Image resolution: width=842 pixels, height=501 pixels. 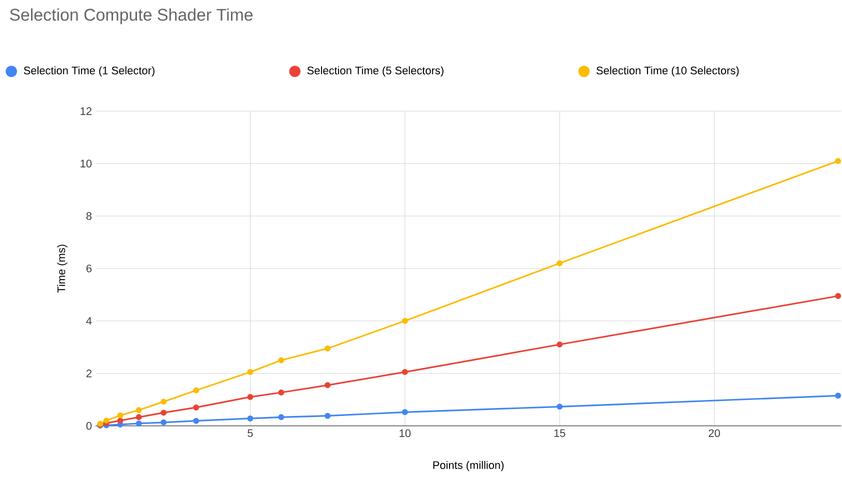 What do you see at coordinates (131, 16) in the screenshot?
I see `chart-title: Selection Compute Shader Time` at bounding box center [131, 16].